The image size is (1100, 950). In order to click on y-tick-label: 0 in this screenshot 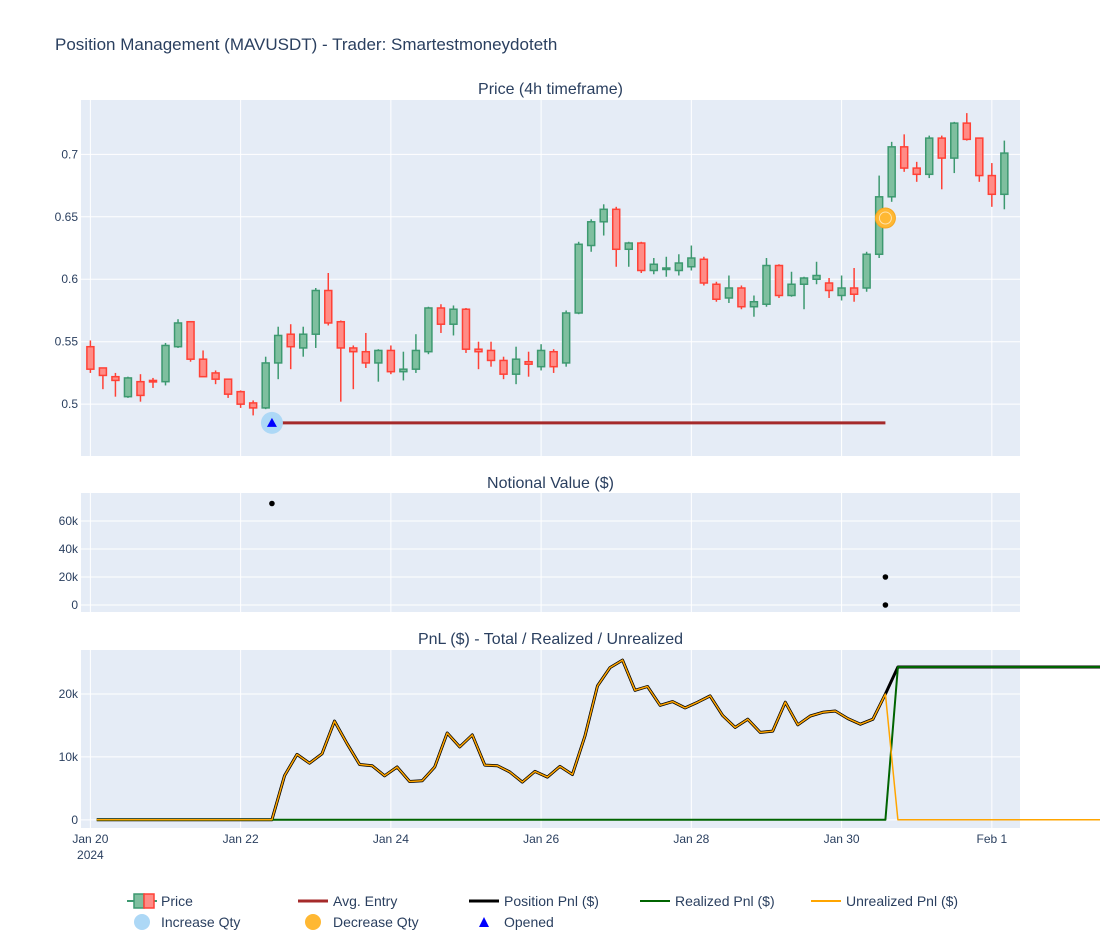, I will do `click(74, 820)`.